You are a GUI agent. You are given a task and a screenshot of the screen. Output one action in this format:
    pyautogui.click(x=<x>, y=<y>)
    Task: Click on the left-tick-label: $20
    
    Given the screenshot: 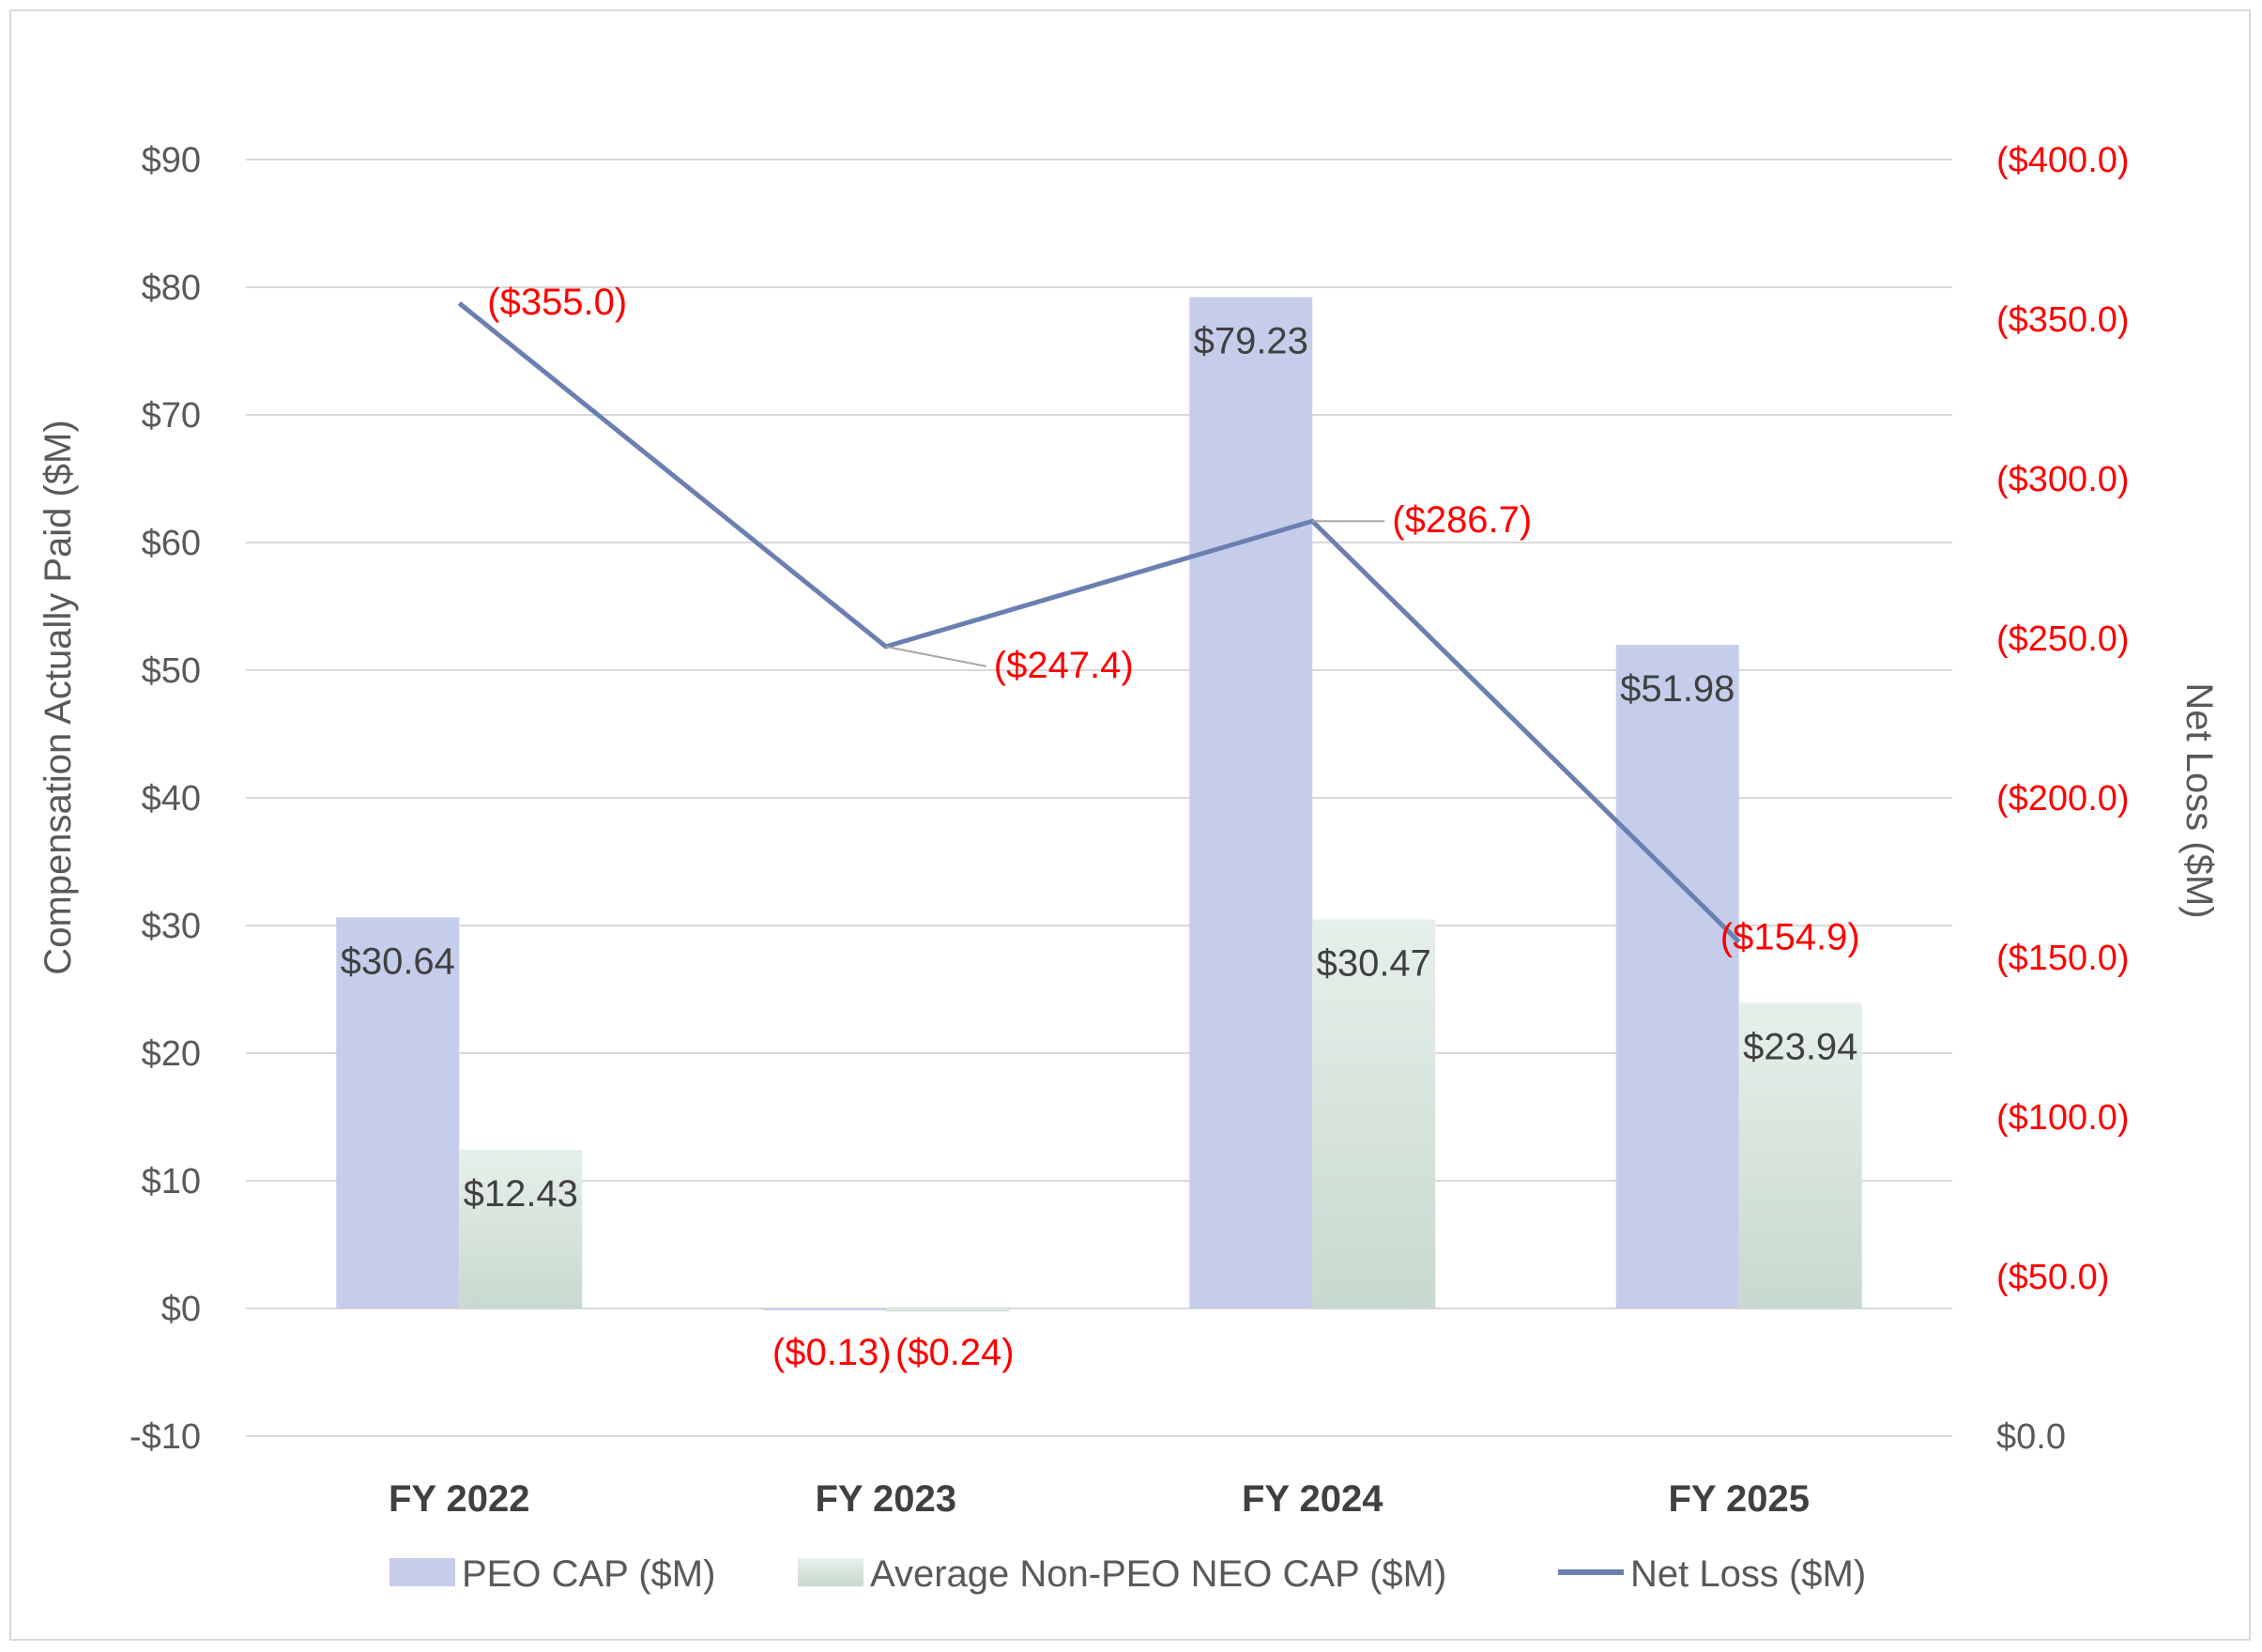 What is the action you would take?
    pyautogui.click(x=171, y=1054)
    